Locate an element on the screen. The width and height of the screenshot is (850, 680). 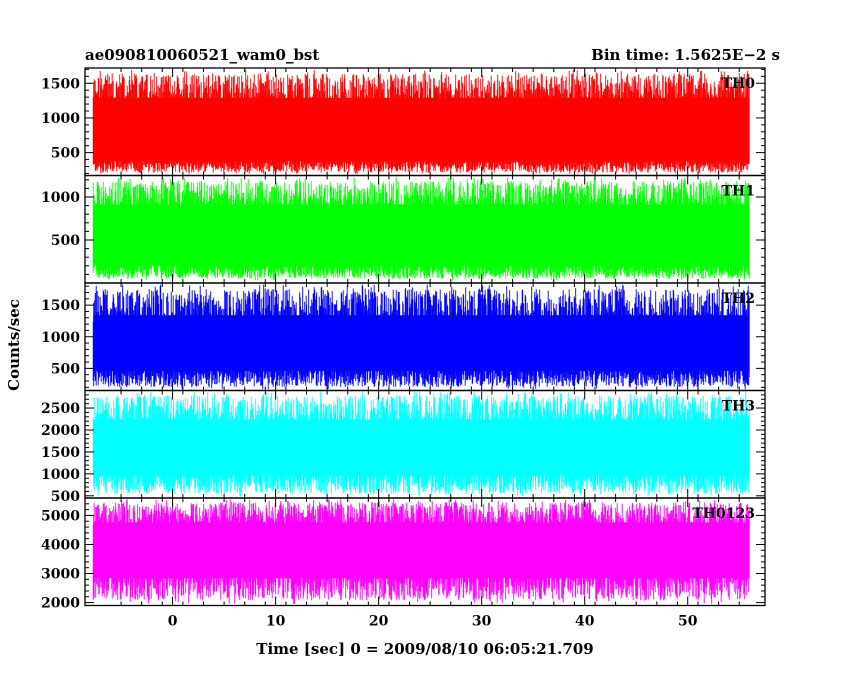
series-line-th3 is located at coordinates (421, 444).